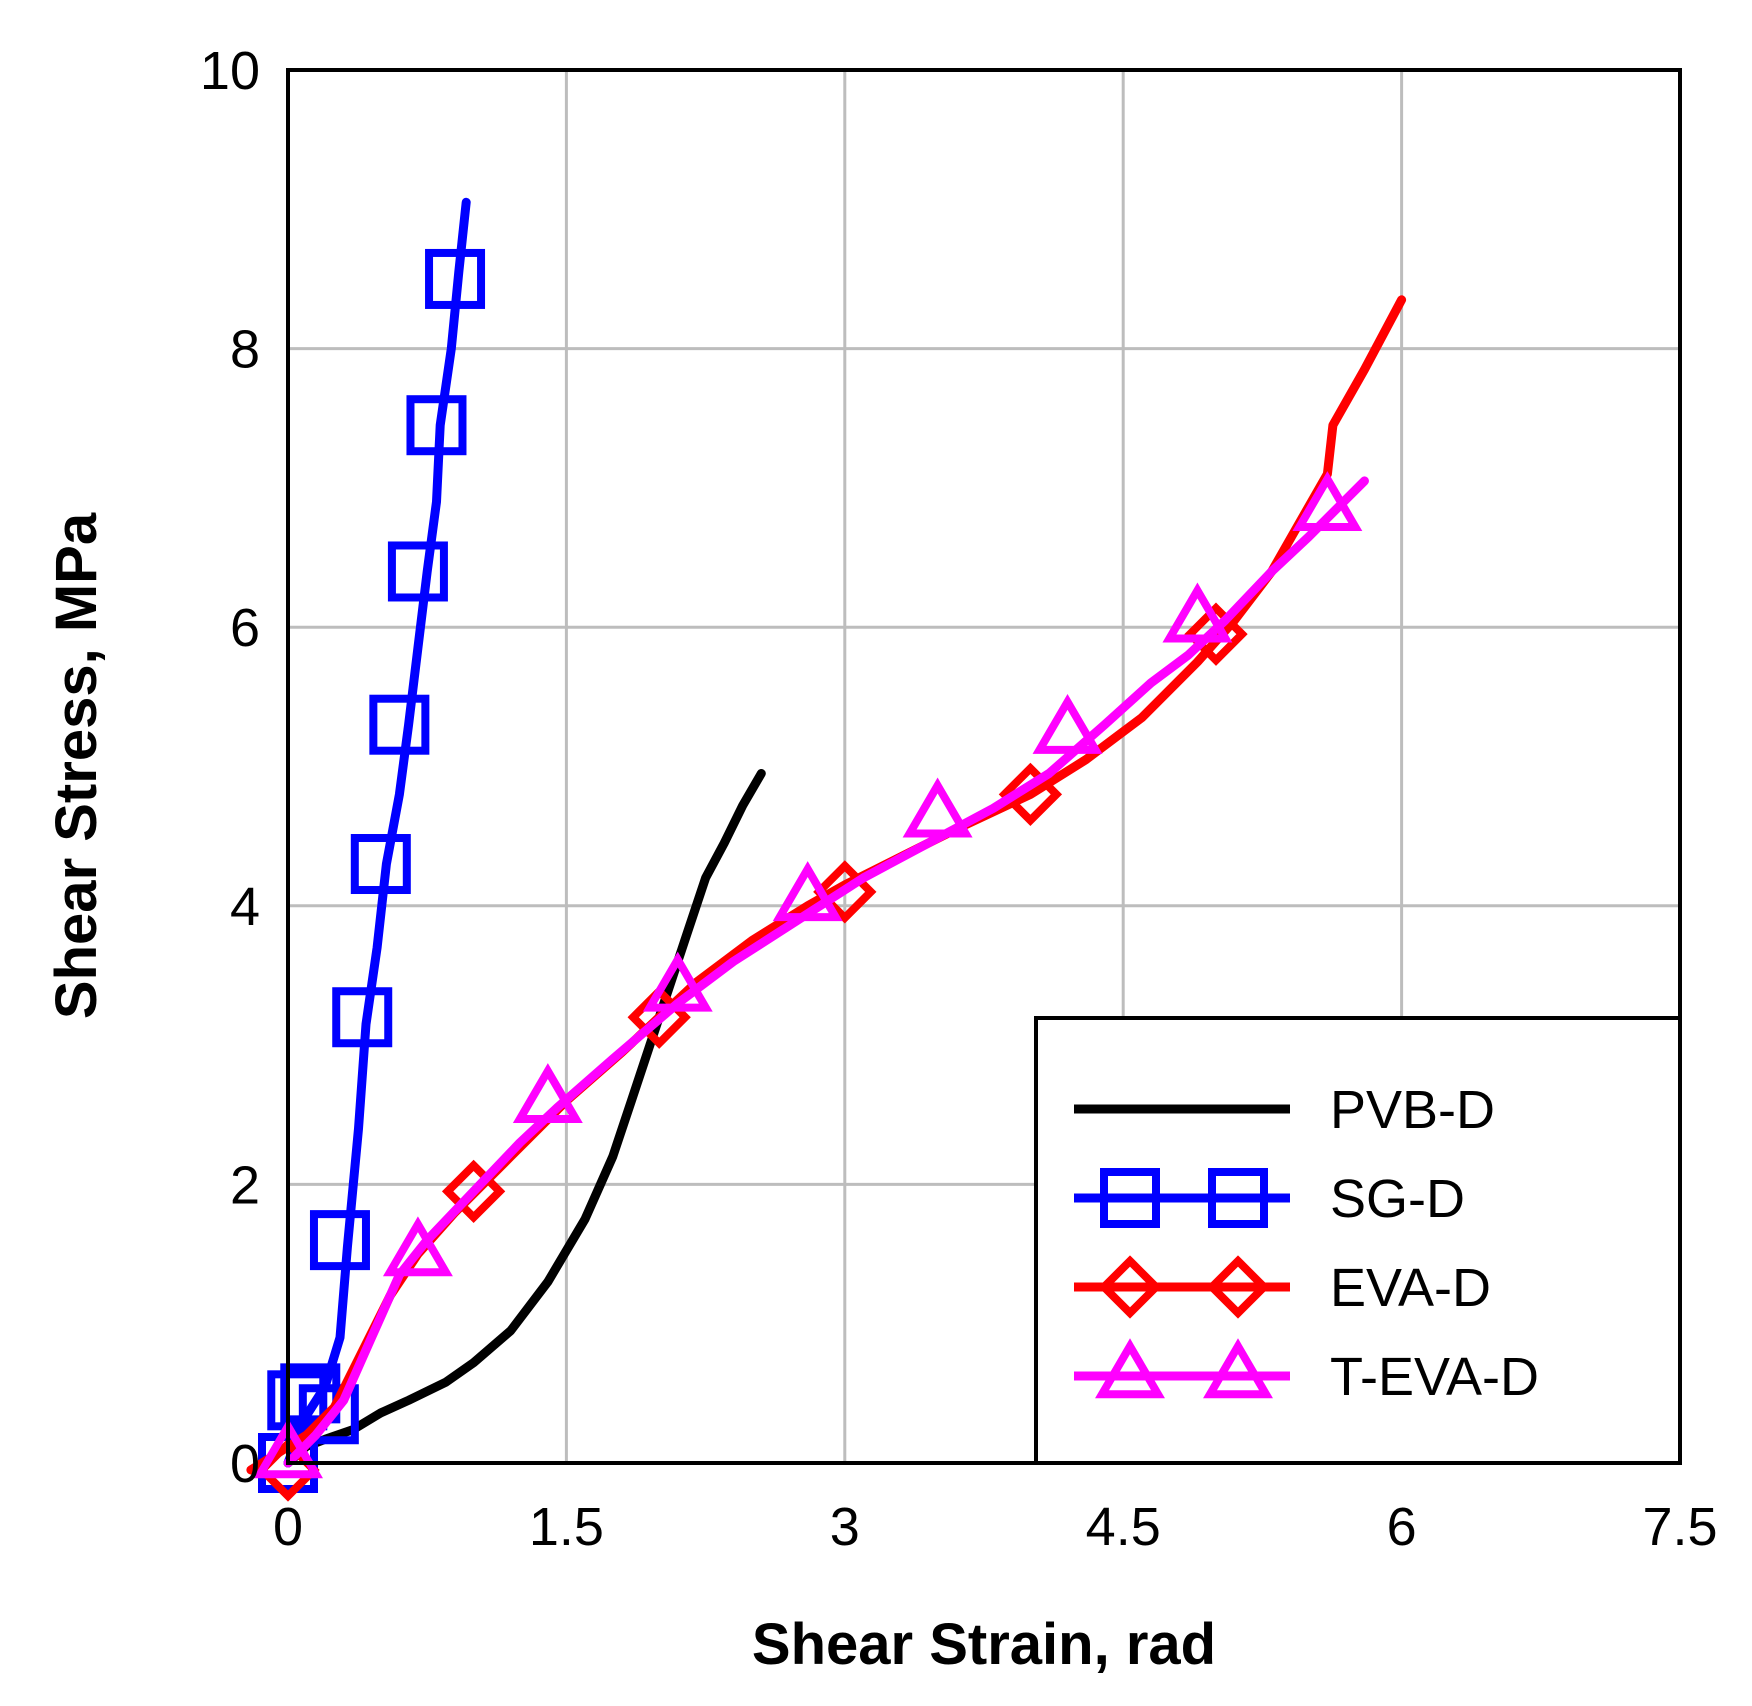  What do you see at coordinates (984, 1644) in the screenshot?
I see `x-axis-title: Shear Strain, rad` at bounding box center [984, 1644].